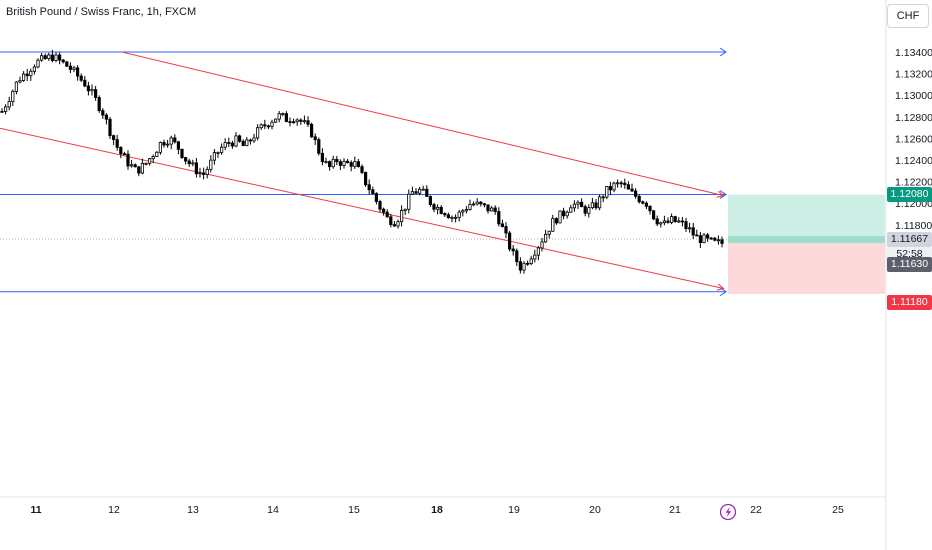 The image size is (932, 550). I want to click on time-tick-label: 14, so click(273, 510).